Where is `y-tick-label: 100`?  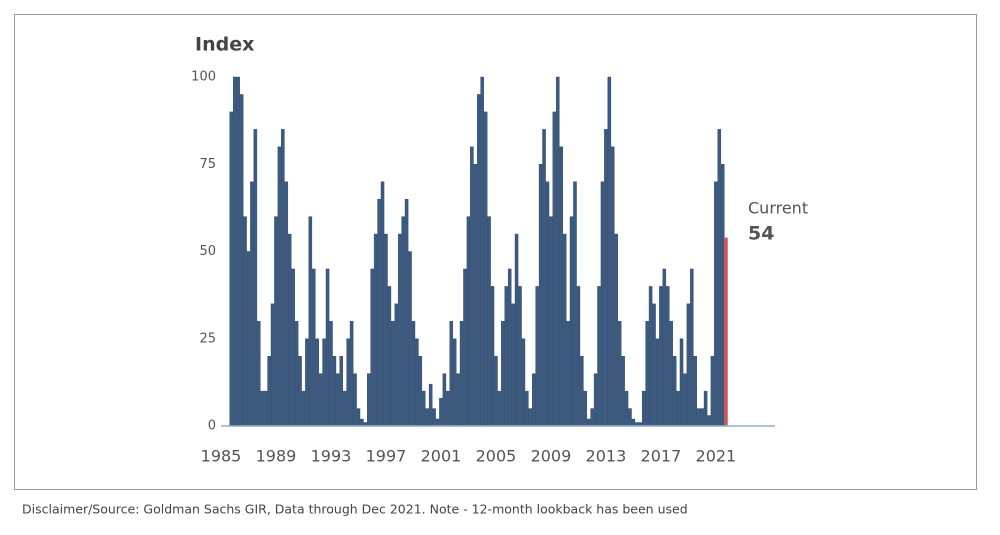
y-tick-label: 100 is located at coordinates (203, 77).